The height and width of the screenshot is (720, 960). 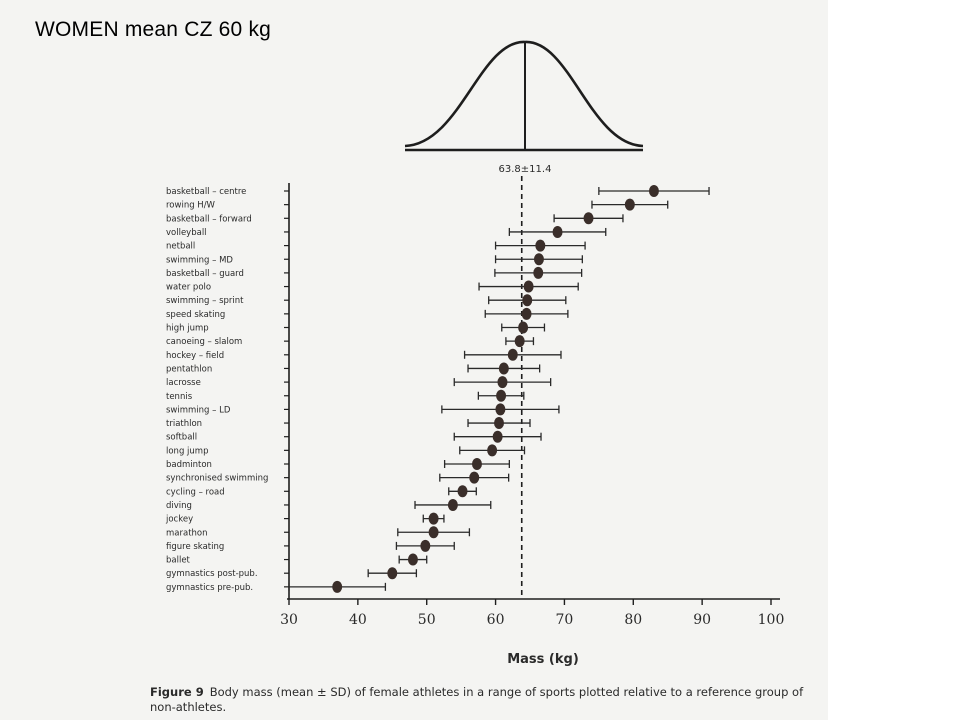 I want to click on category-label: high jump, so click(x=187, y=329).